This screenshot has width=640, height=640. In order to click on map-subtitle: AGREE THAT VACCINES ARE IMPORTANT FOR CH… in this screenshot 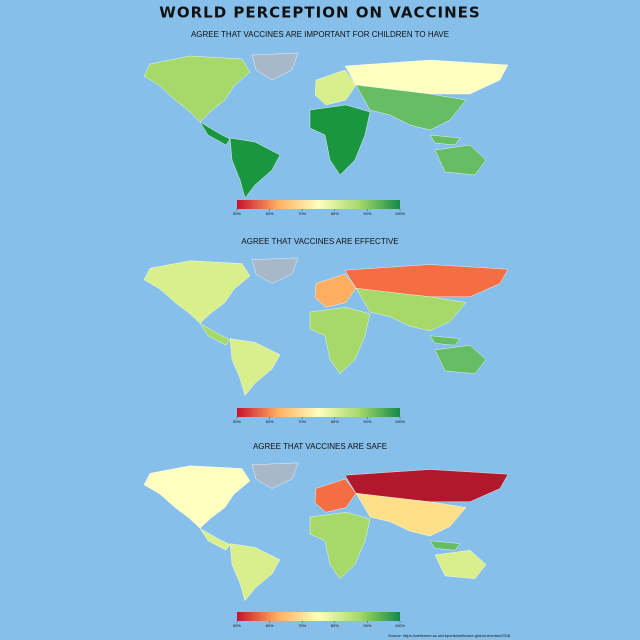, I will do `click(320, 34)`.